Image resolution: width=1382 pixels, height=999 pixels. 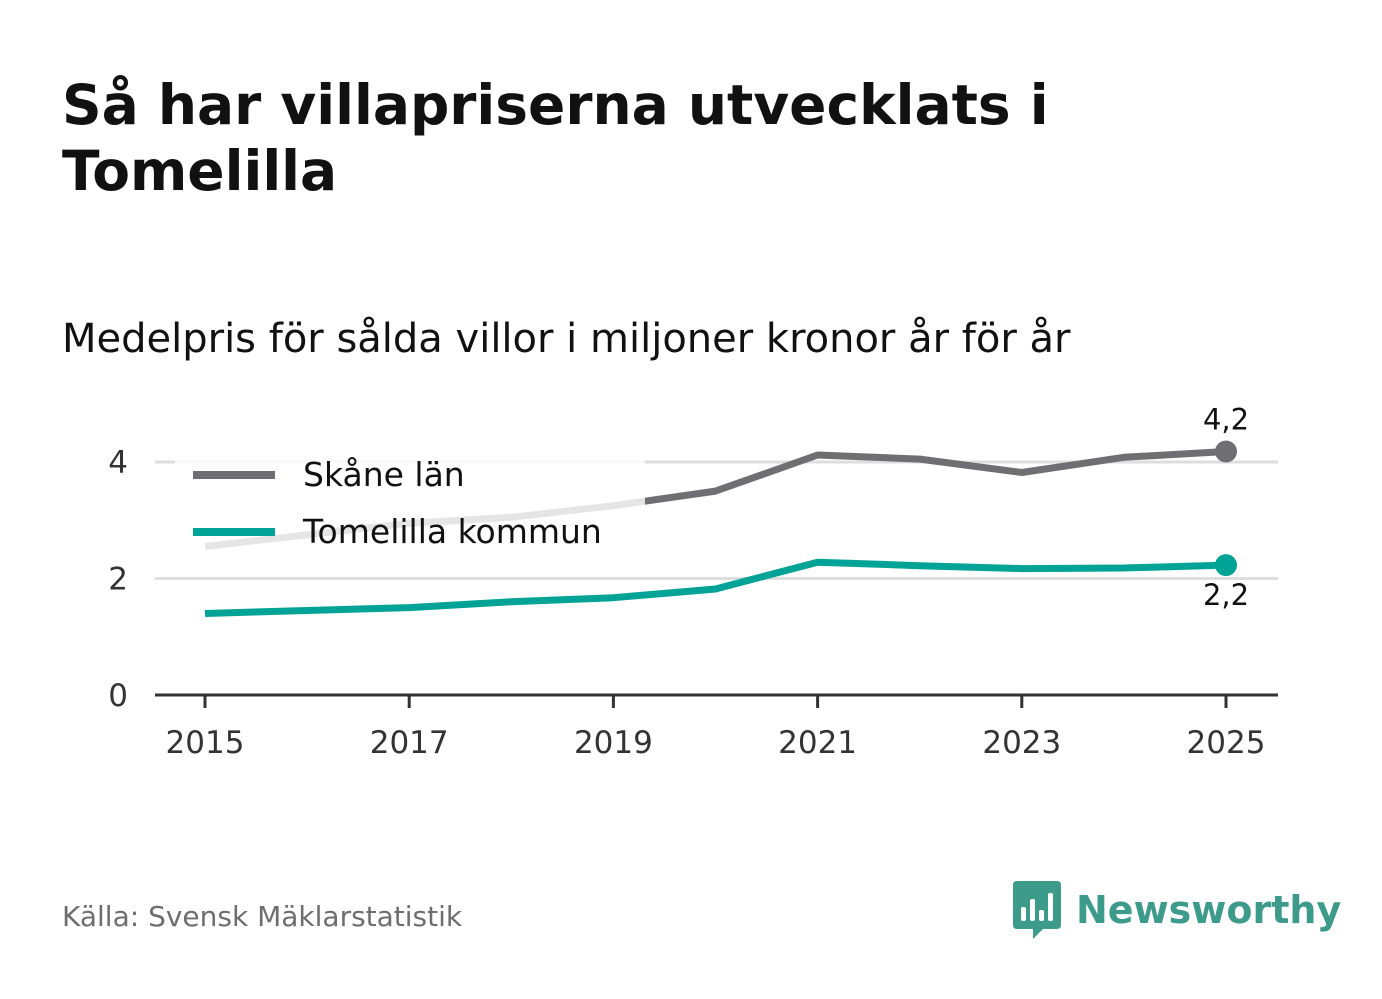 What do you see at coordinates (817, 743) in the screenshot?
I see `x-tick-label: 2021` at bounding box center [817, 743].